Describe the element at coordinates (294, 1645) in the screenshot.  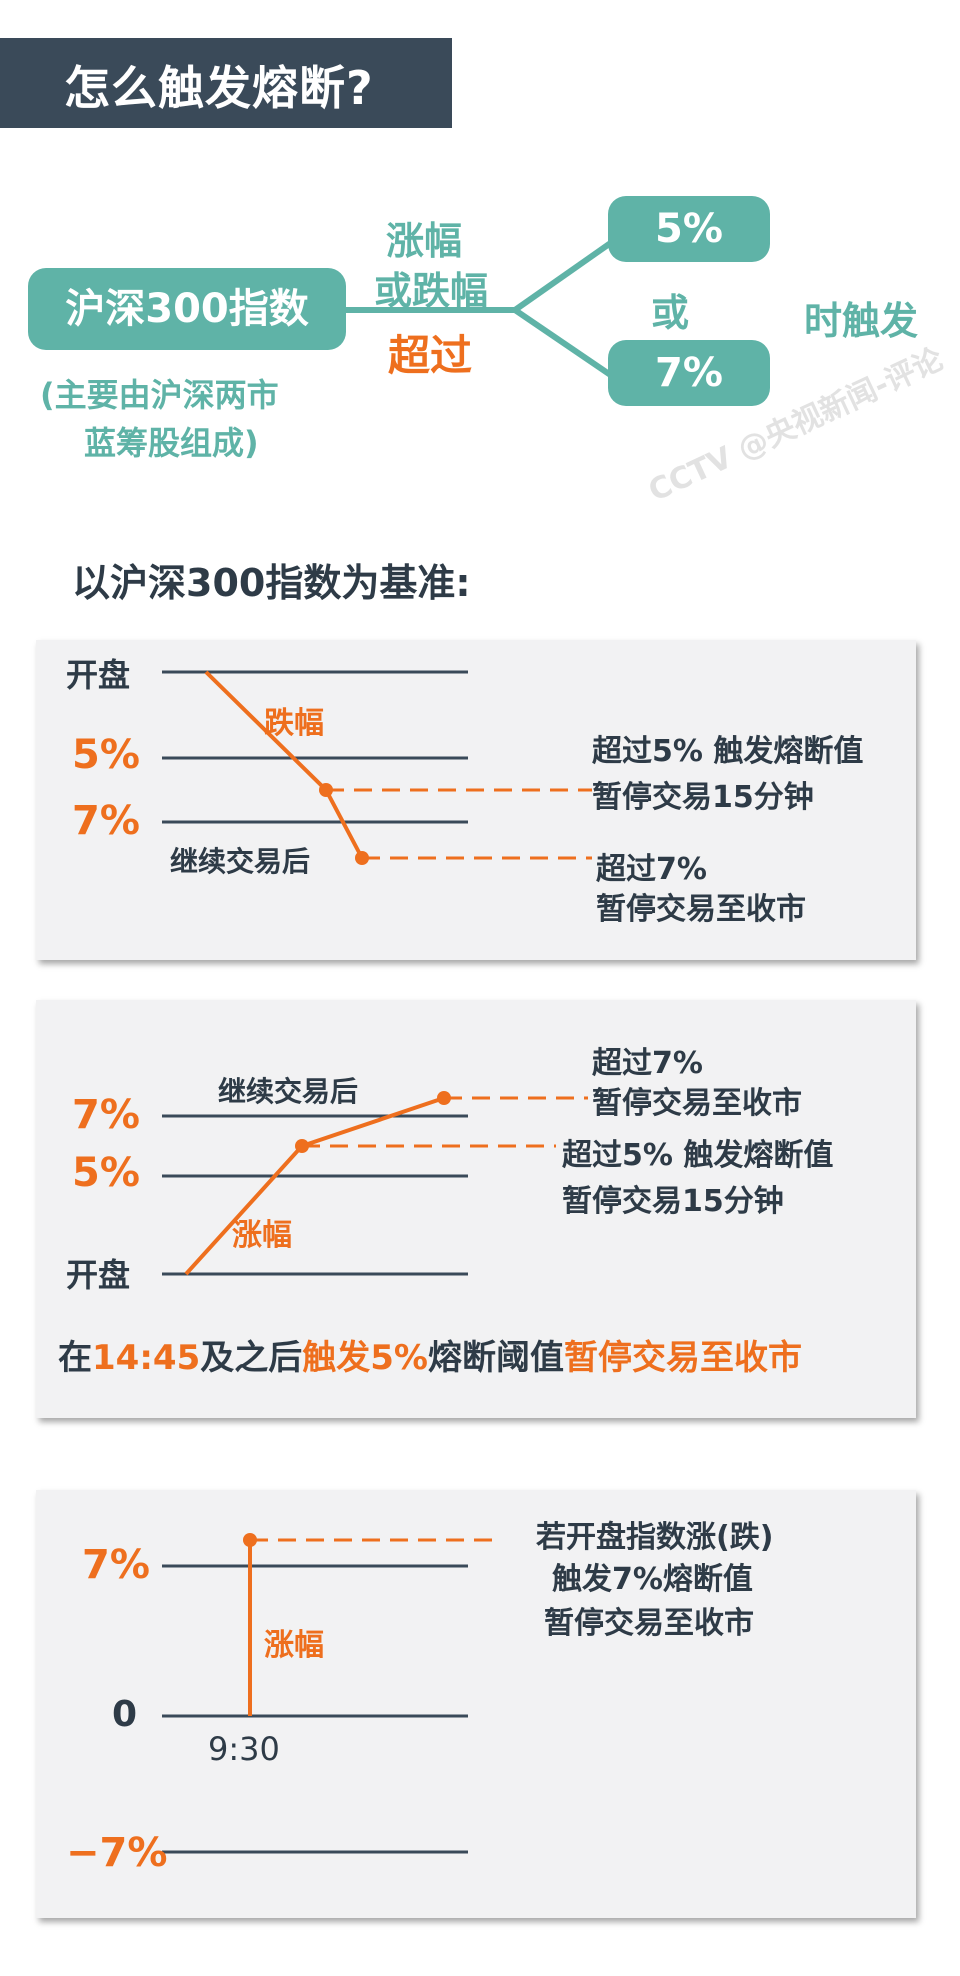
I see `gap-rise-label: 涨幅` at that location.